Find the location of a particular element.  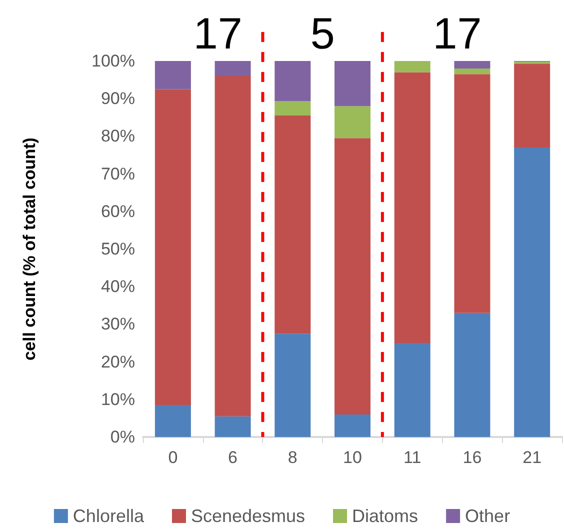

x-tick-label: 21 is located at coordinates (532, 457).